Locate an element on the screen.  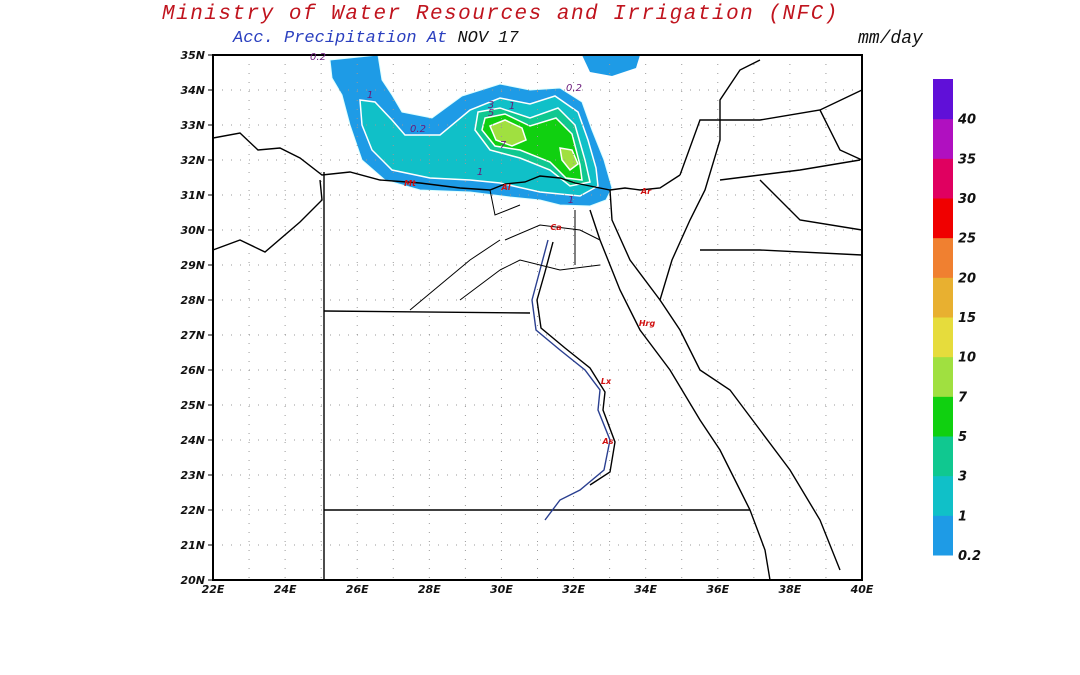
colorbar-label: 35 is located at coordinates (967, 159).